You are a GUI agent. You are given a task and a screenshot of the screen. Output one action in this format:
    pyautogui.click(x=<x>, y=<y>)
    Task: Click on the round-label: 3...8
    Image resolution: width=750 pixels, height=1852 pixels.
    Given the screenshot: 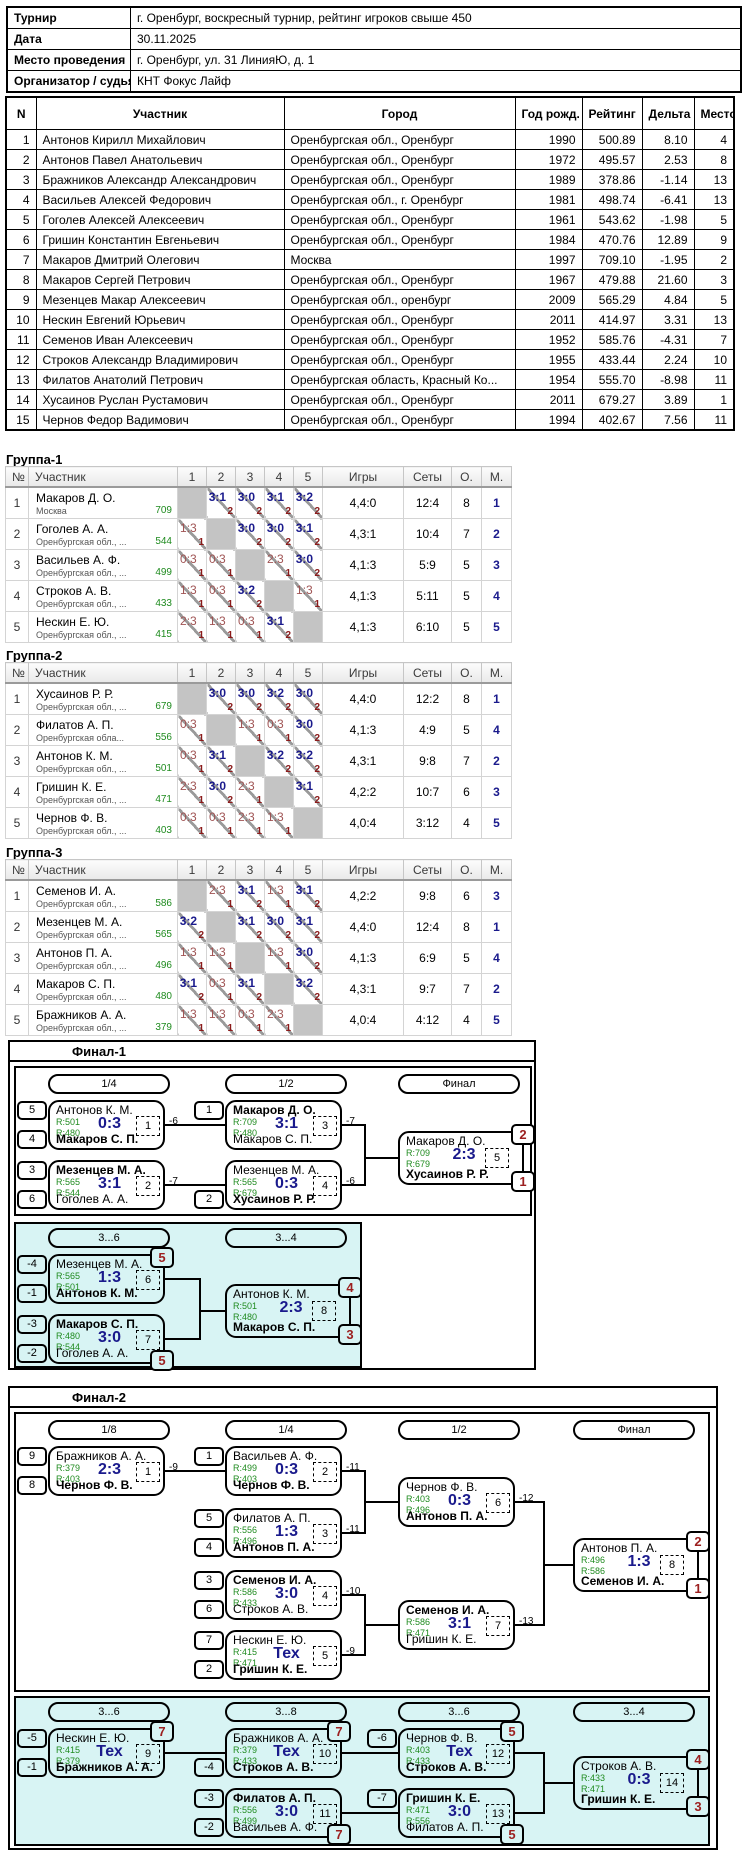 What is the action you would take?
    pyautogui.click(x=286, y=1712)
    